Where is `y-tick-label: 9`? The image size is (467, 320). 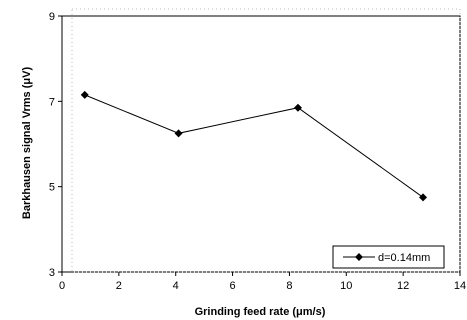 y-tick-label: 9 is located at coordinates (52, 17).